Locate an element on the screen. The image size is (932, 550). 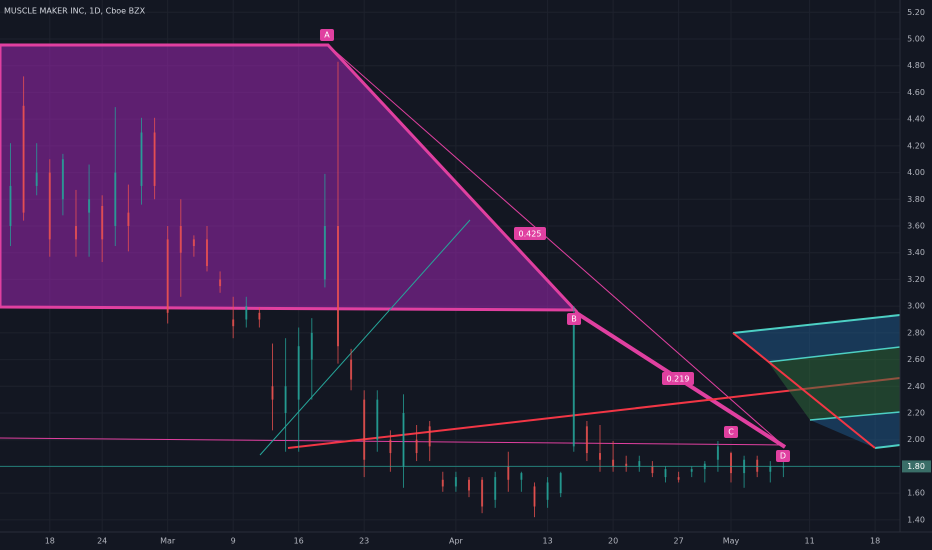
y-tick-label: 3.20 is located at coordinates (916, 279).